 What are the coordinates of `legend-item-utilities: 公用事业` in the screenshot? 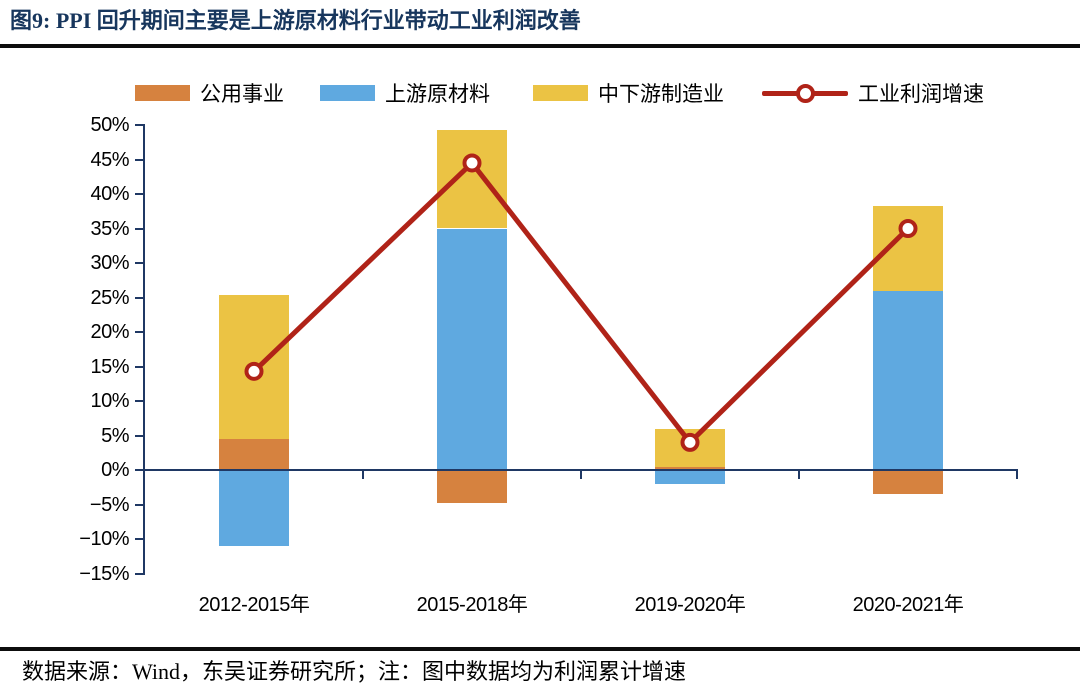 It's located at (209, 94).